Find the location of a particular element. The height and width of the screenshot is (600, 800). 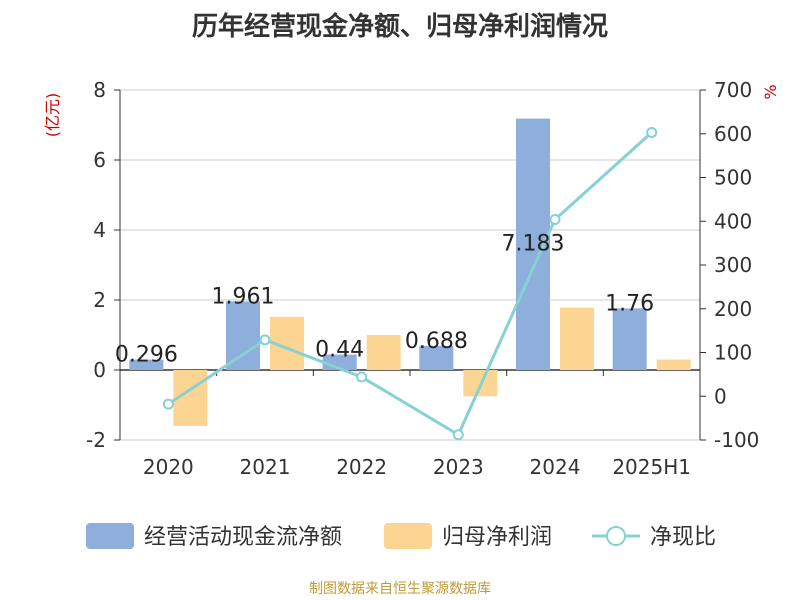

x-tick-label: 2023 is located at coordinates (458, 467).